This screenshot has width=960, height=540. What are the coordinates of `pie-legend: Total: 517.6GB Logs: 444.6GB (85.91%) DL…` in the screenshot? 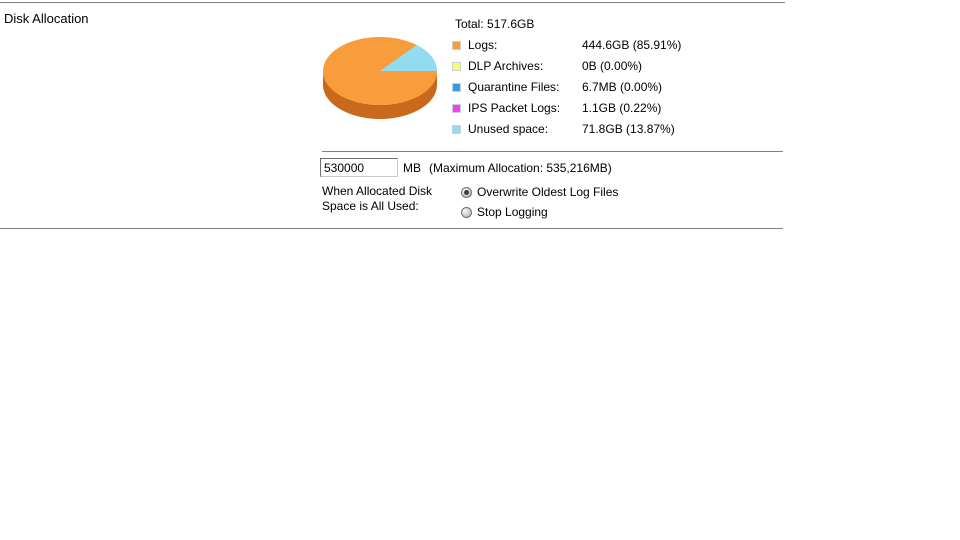 It's located at (566, 77).